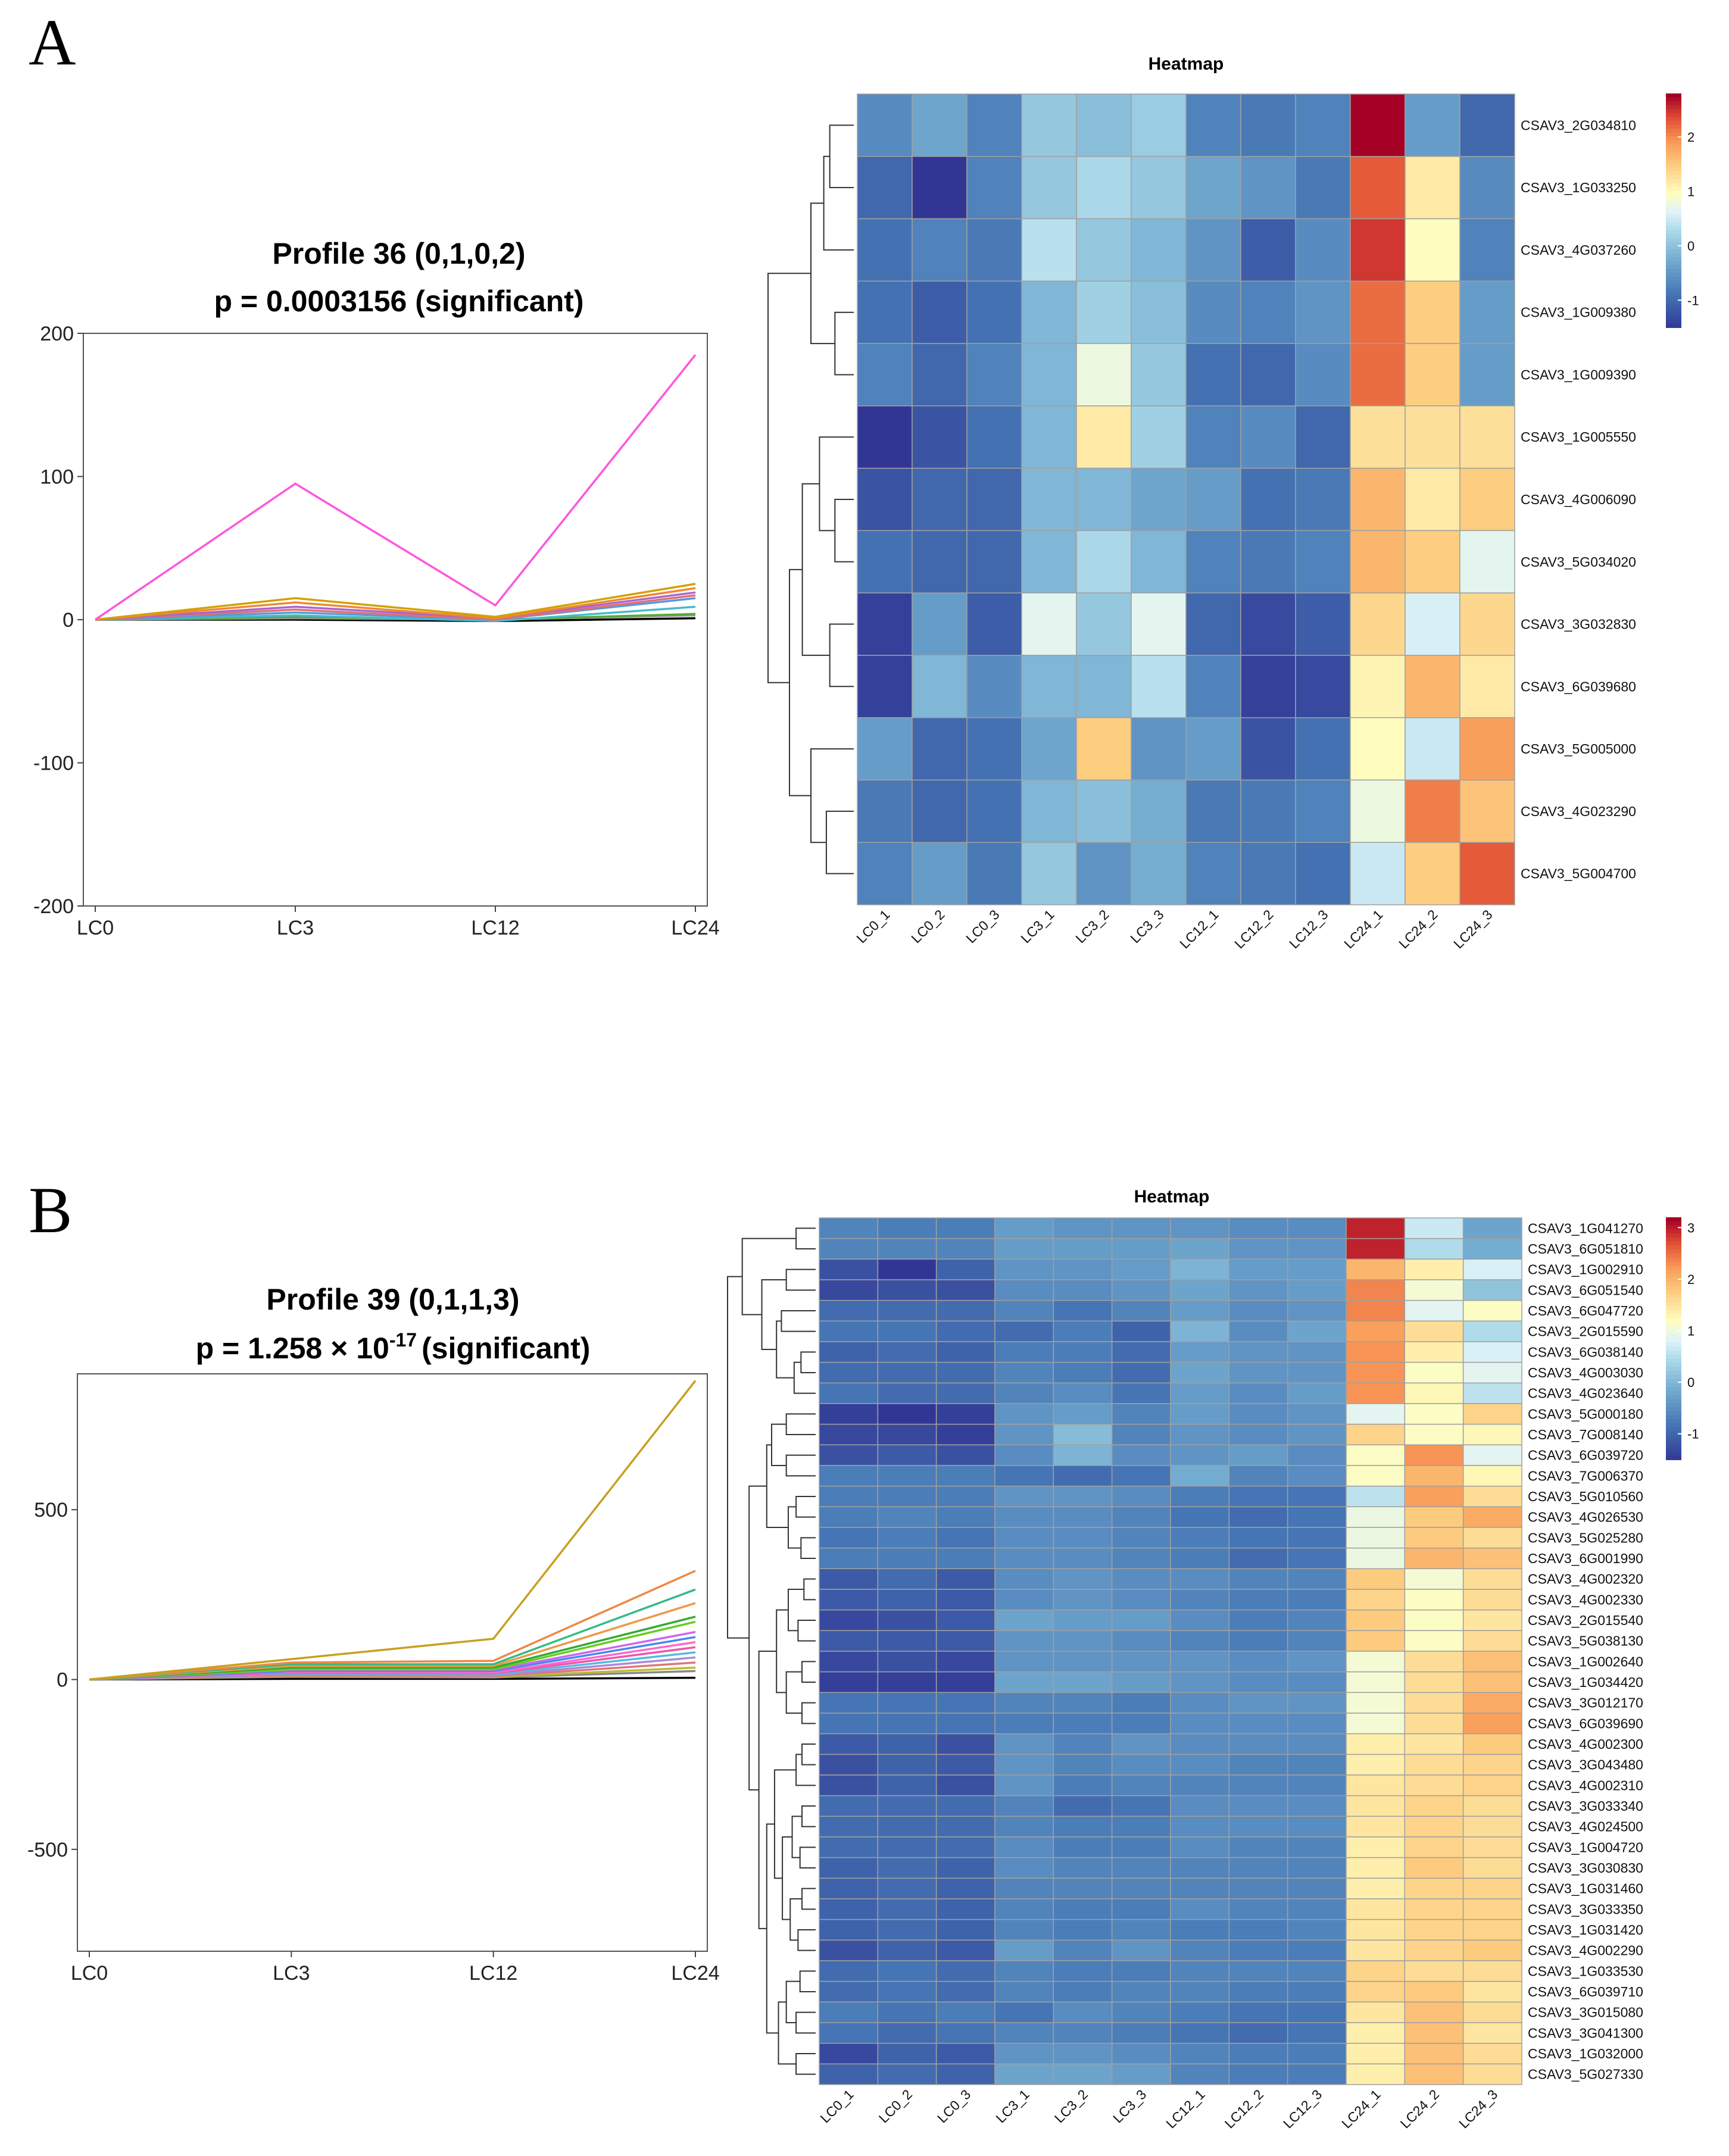 This screenshot has width=1729, height=2156. I want to click on heatmap-b-row-label: CSAV3_6G001990, so click(1585, 1558).